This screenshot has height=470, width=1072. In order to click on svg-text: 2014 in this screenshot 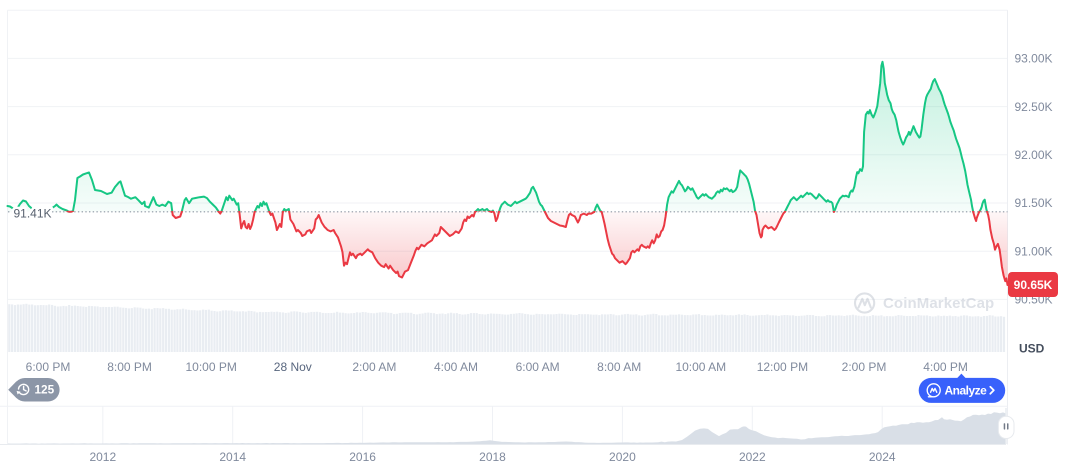, I will do `click(232, 457)`.